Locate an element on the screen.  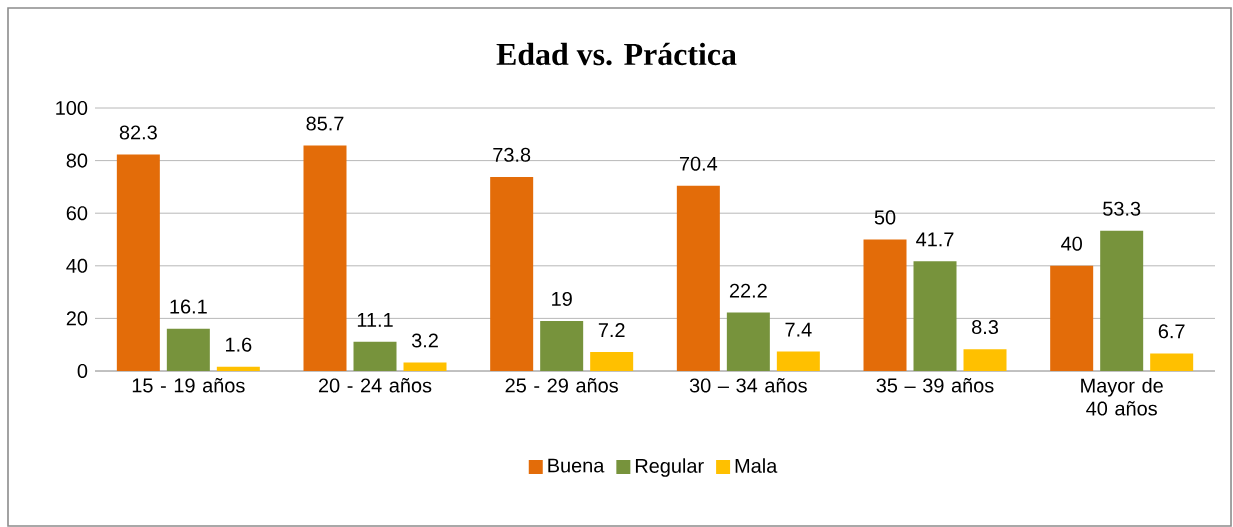
y-tick-label: 20 is located at coordinates (77, 318).